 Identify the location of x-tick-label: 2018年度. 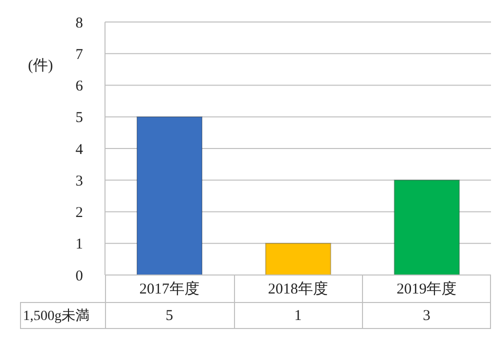
(298, 289).